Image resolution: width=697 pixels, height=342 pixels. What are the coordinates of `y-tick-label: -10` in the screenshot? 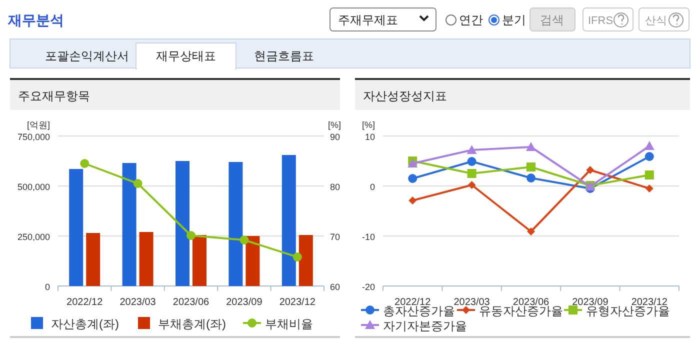 It's located at (368, 237).